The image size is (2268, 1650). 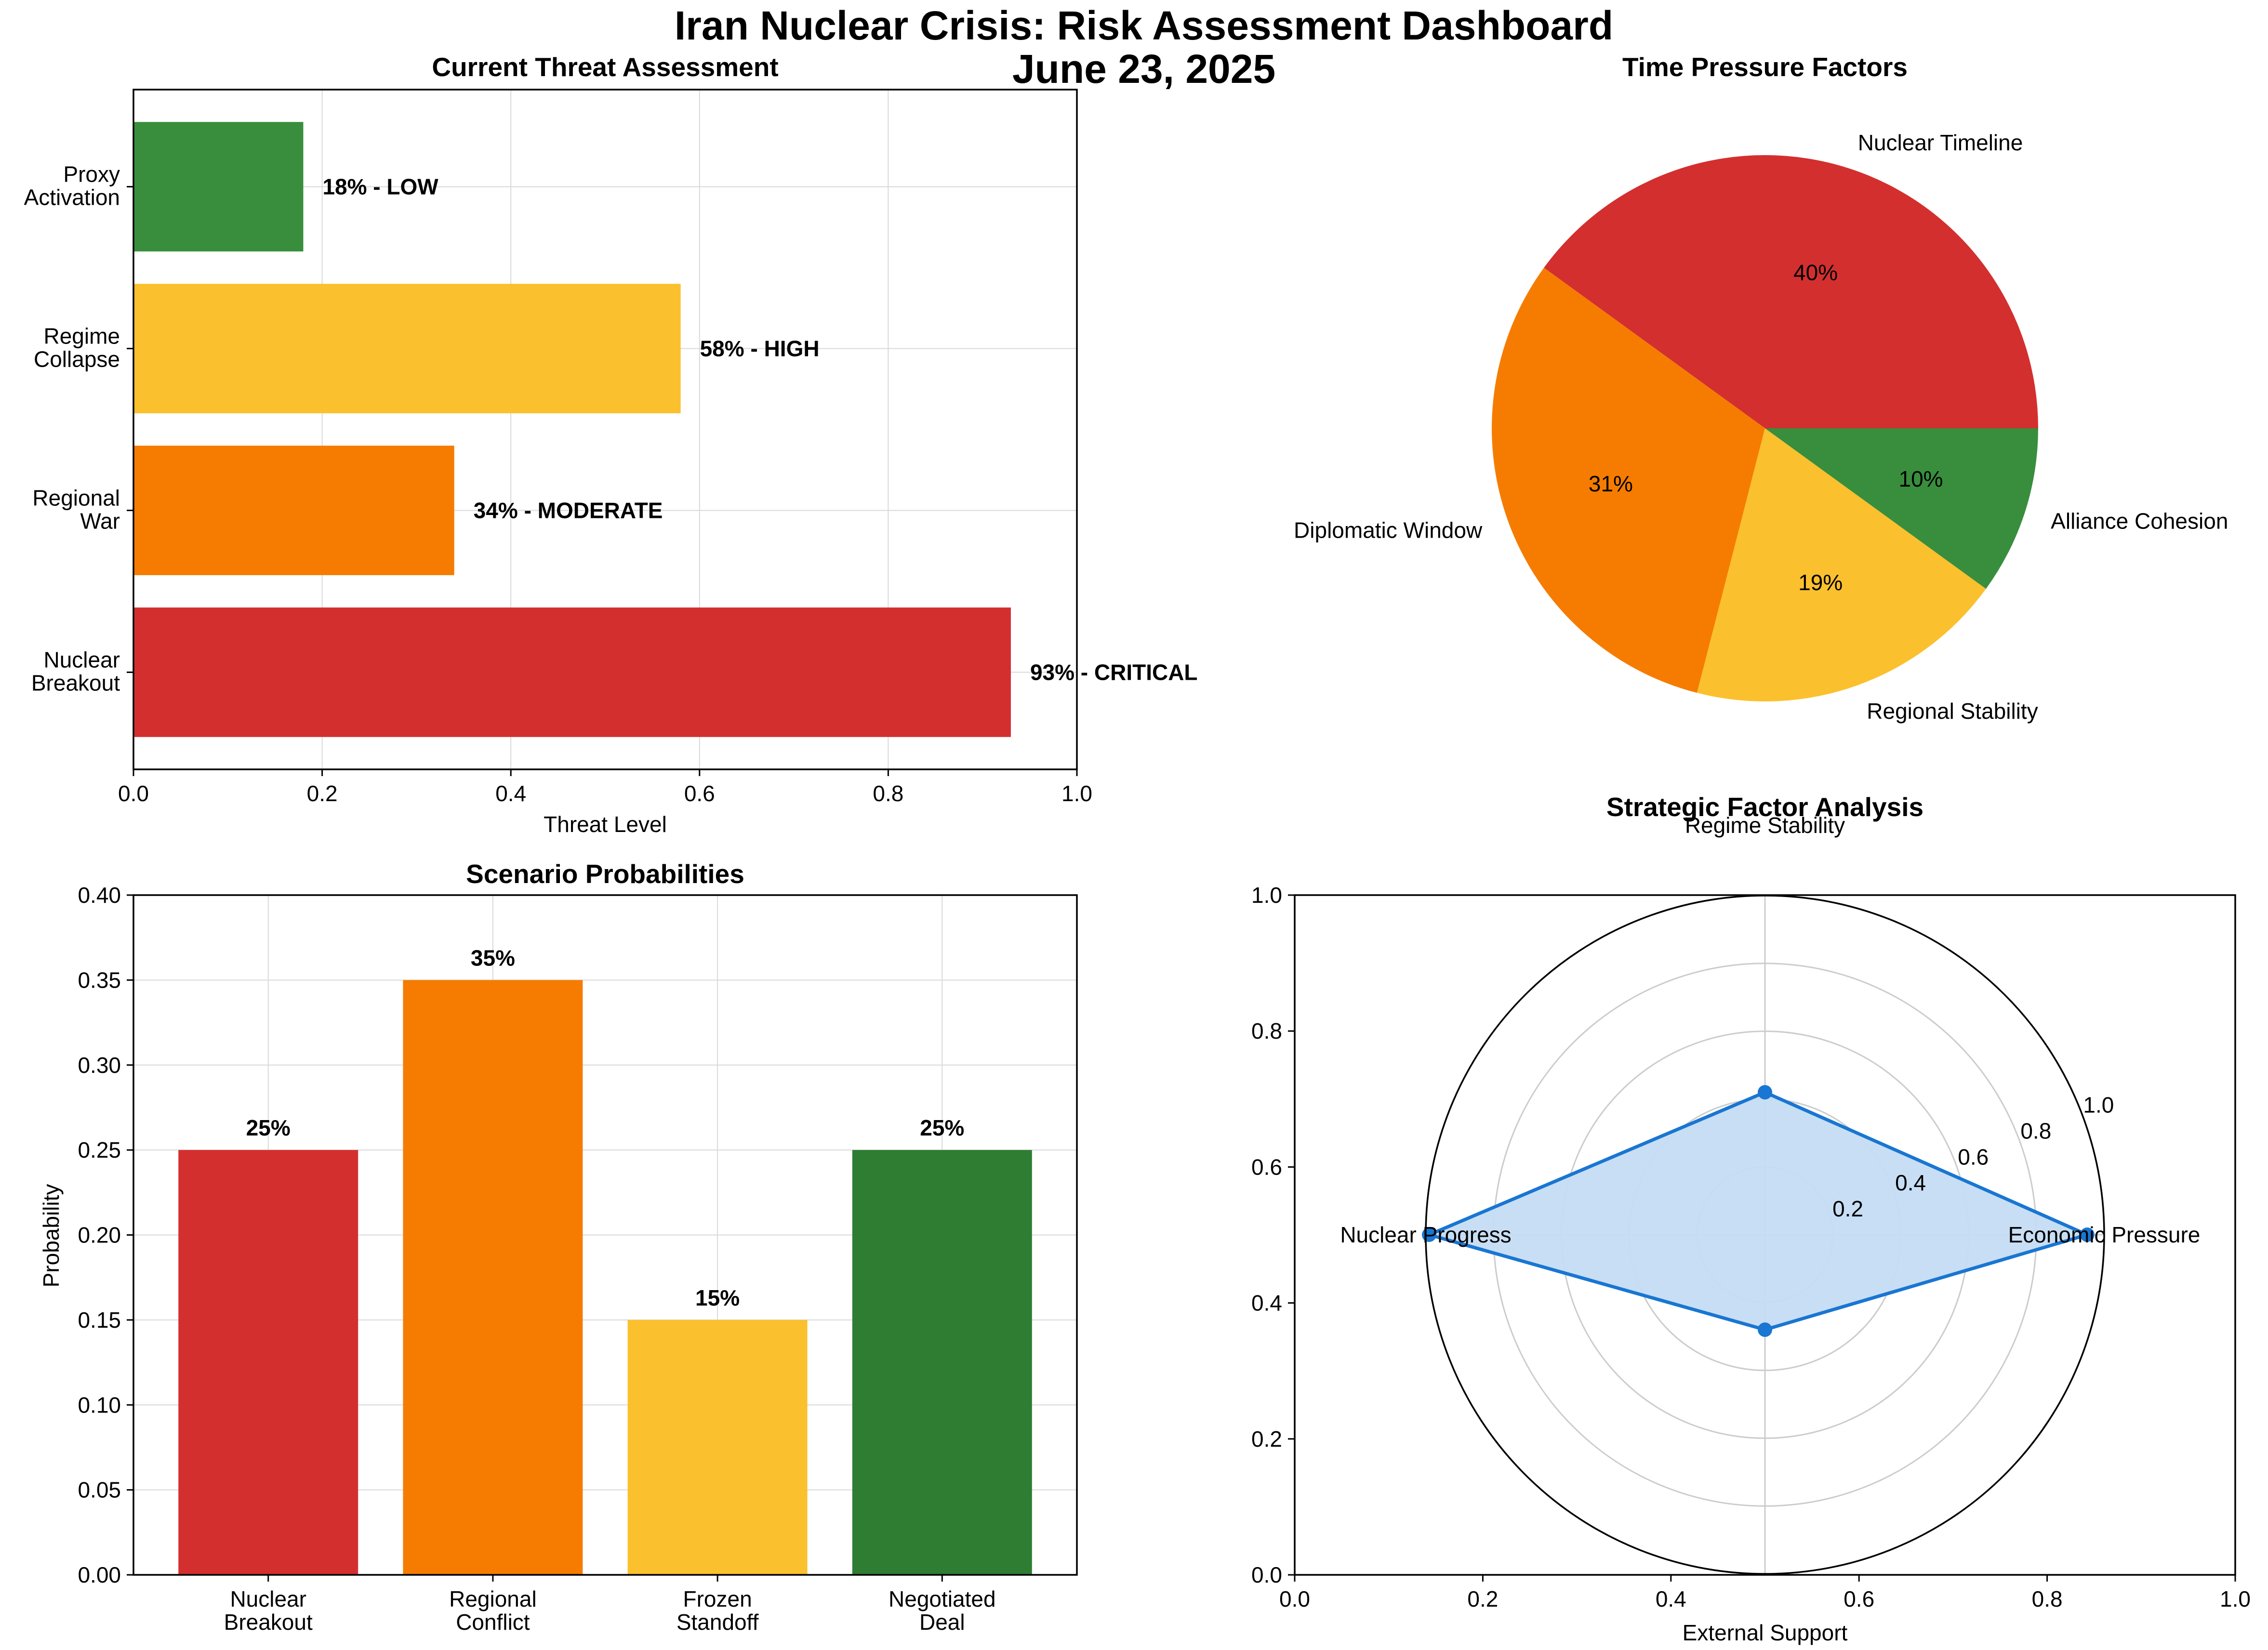 What do you see at coordinates (511, 793) in the screenshot?
I see `threat-xtick-label: 0.4` at bounding box center [511, 793].